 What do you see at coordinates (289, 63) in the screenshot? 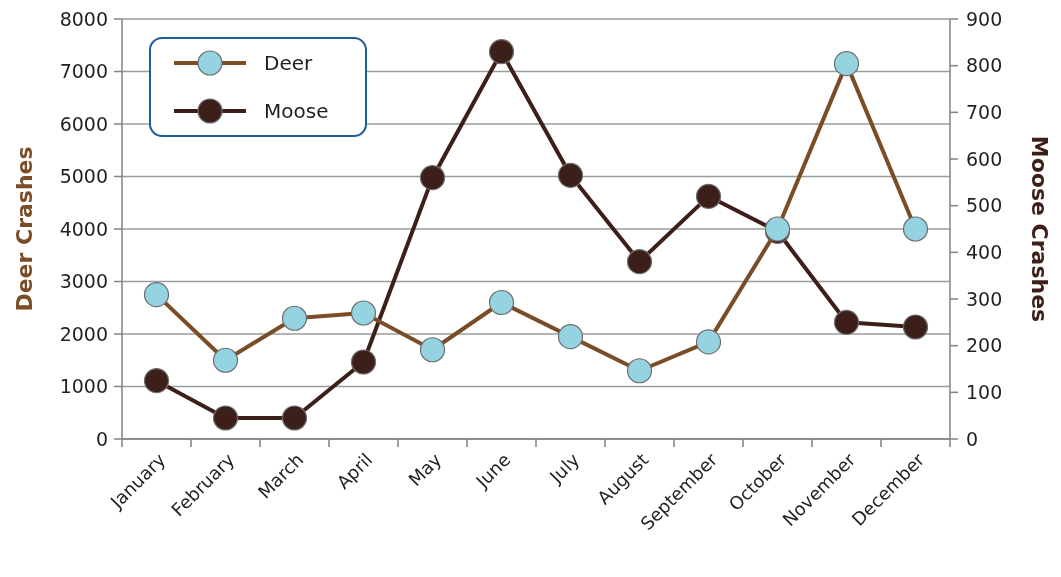
I see `legend-label: Deer` at bounding box center [289, 63].